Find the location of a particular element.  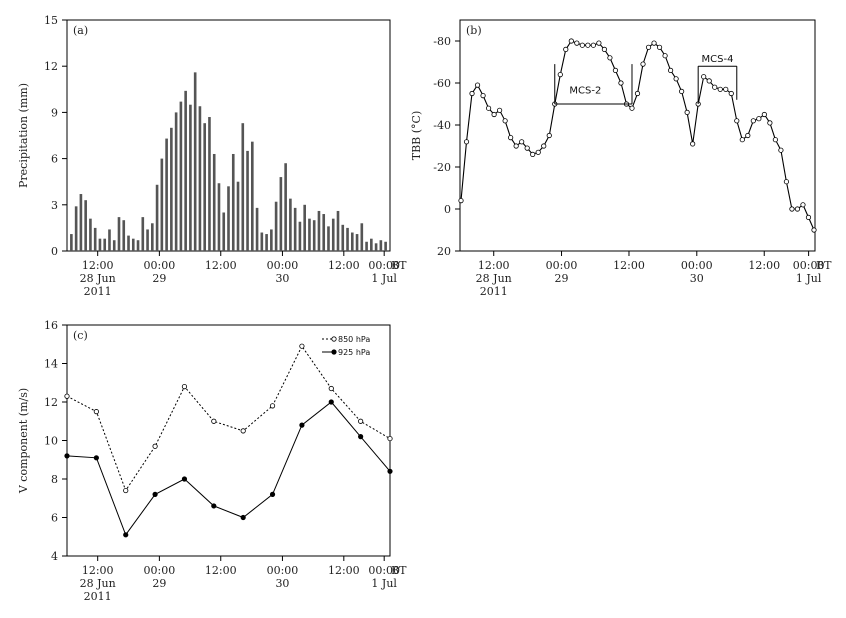

y-tick-label: 4 is located at coordinates (54, 556).